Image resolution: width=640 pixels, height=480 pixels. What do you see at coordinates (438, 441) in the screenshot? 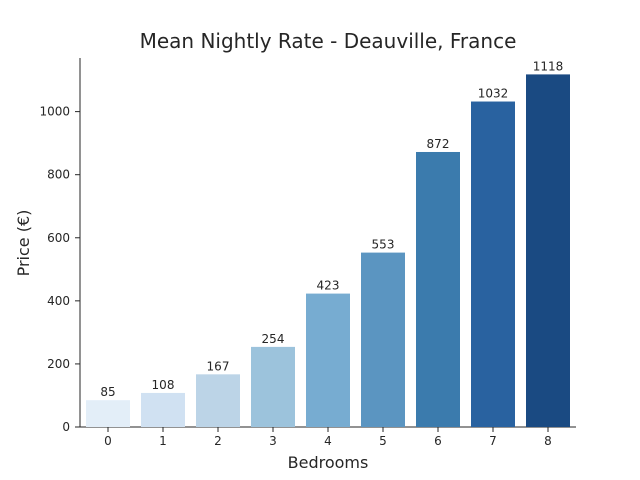
I see `x-tick-label-6: 6` at bounding box center [438, 441].